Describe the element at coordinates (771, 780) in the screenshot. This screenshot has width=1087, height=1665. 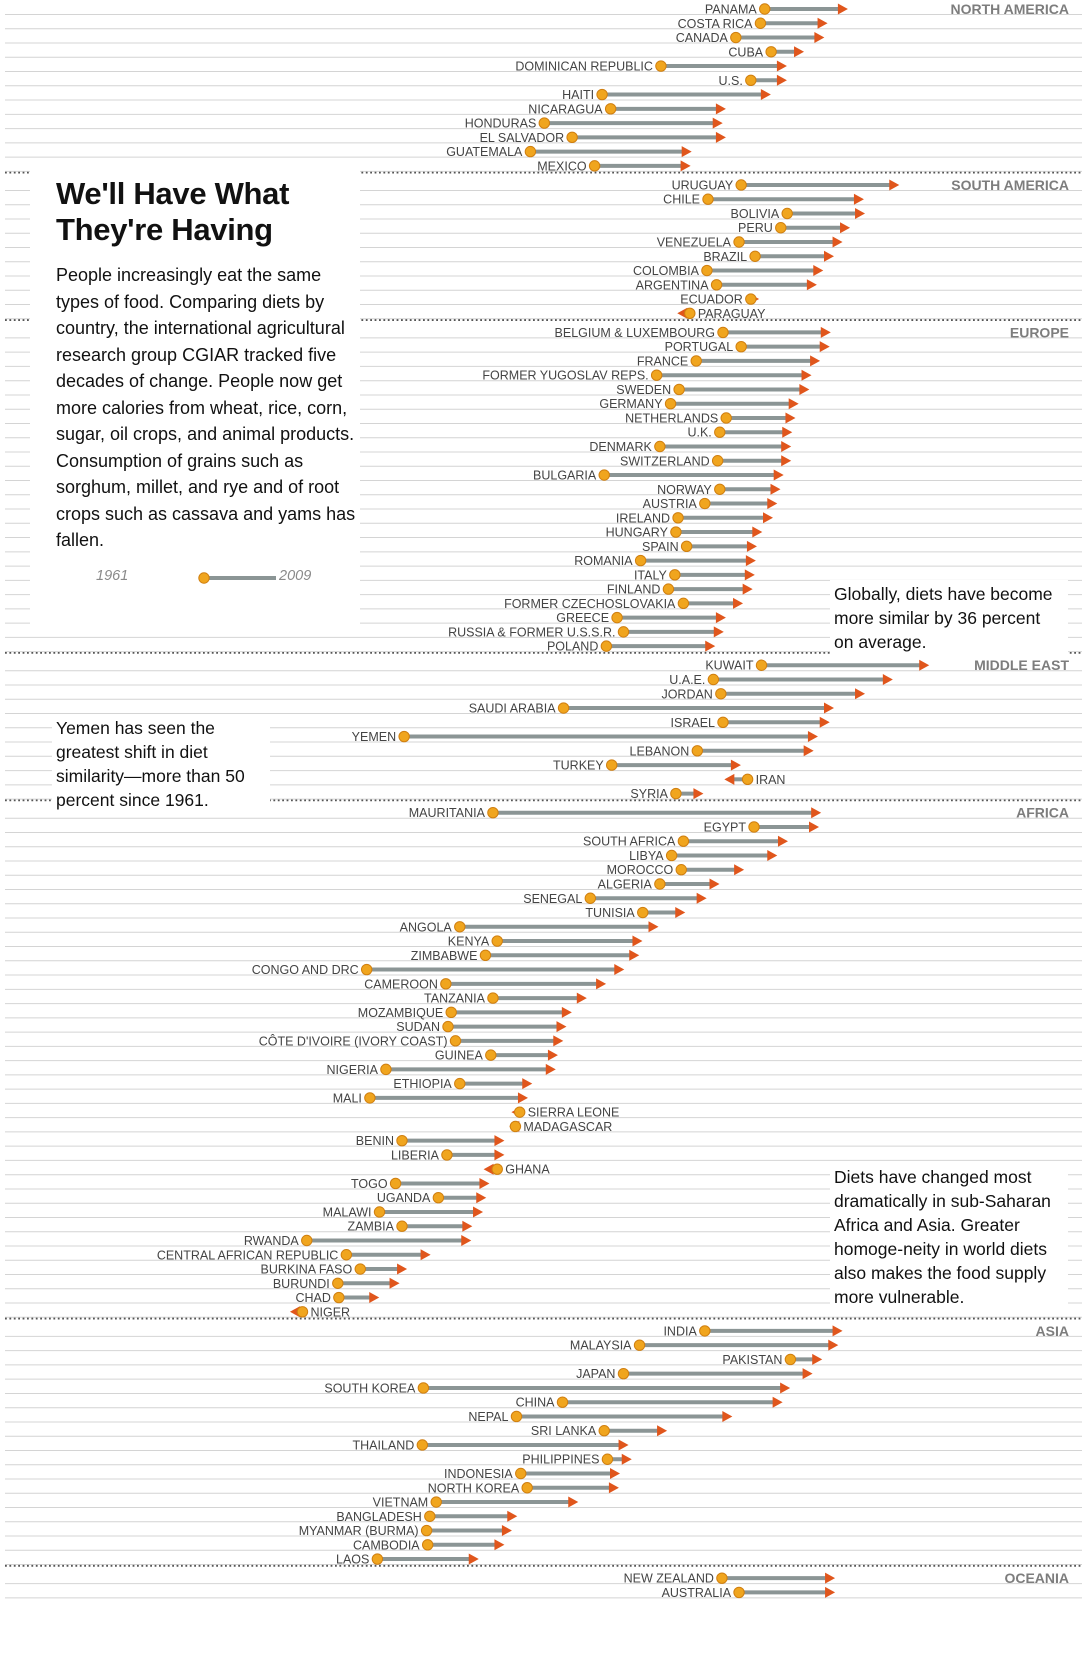
I see `country-label: IRAN` at that location.